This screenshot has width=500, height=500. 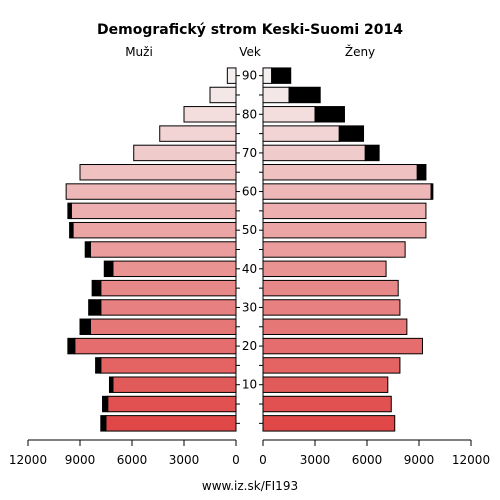 What do you see at coordinates (184, 460) in the screenshot?
I see `male-x-tick-label: 3000` at bounding box center [184, 460].